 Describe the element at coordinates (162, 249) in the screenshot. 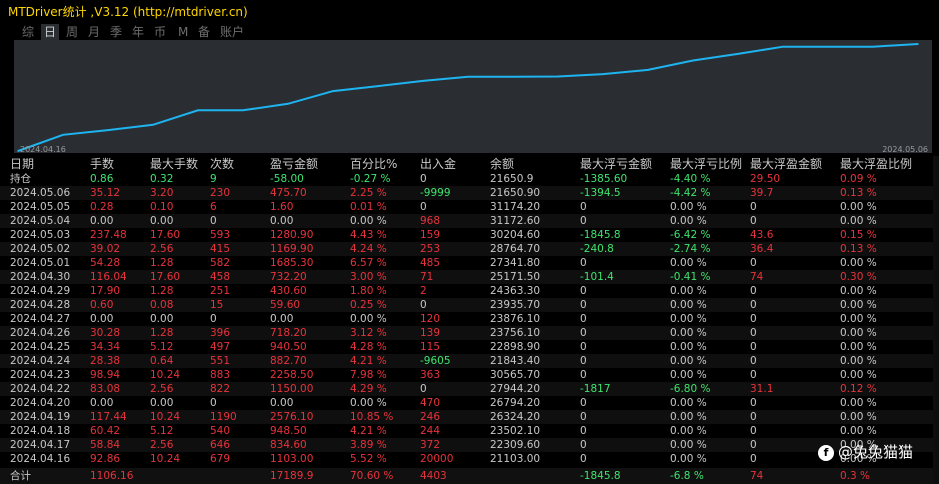

I see `cell-max-lots: 2.56` at that location.